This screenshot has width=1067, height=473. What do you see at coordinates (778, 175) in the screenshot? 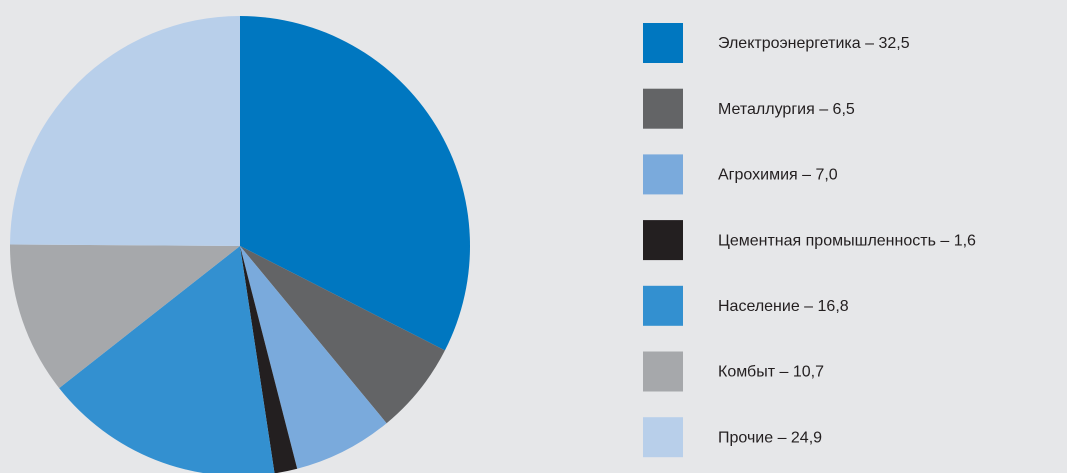
I see `legend-label: Агрохимия – 7,0` at bounding box center [778, 175].